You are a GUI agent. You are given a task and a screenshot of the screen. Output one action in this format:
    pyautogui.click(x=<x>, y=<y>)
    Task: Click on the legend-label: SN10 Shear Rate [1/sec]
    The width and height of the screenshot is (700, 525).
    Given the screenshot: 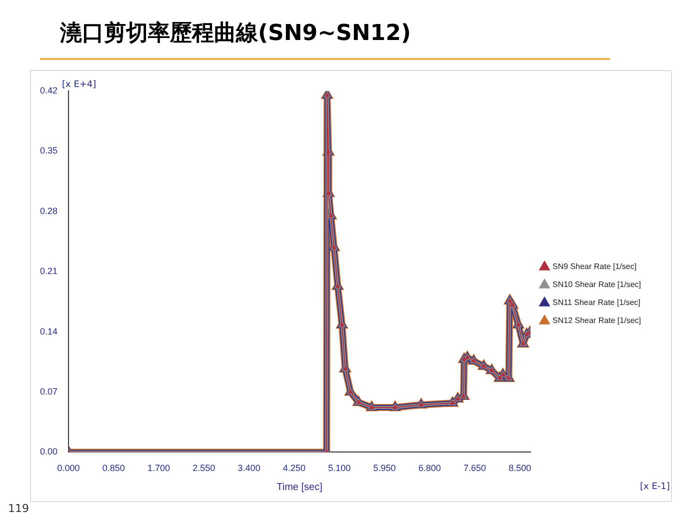 What is the action you would take?
    pyautogui.click(x=597, y=285)
    